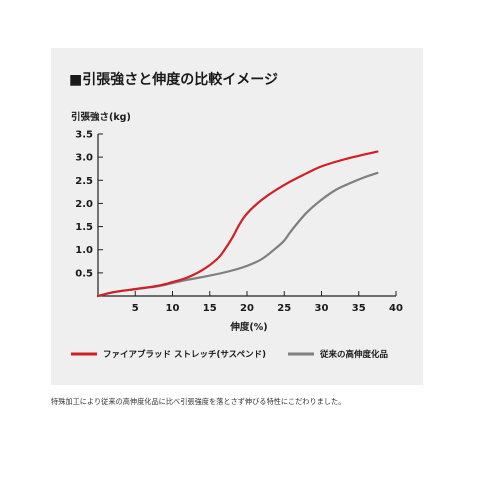  What do you see at coordinates (284, 308) in the screenshot?
I see `x-tick-label: 25` at bounding box center [284, 308].